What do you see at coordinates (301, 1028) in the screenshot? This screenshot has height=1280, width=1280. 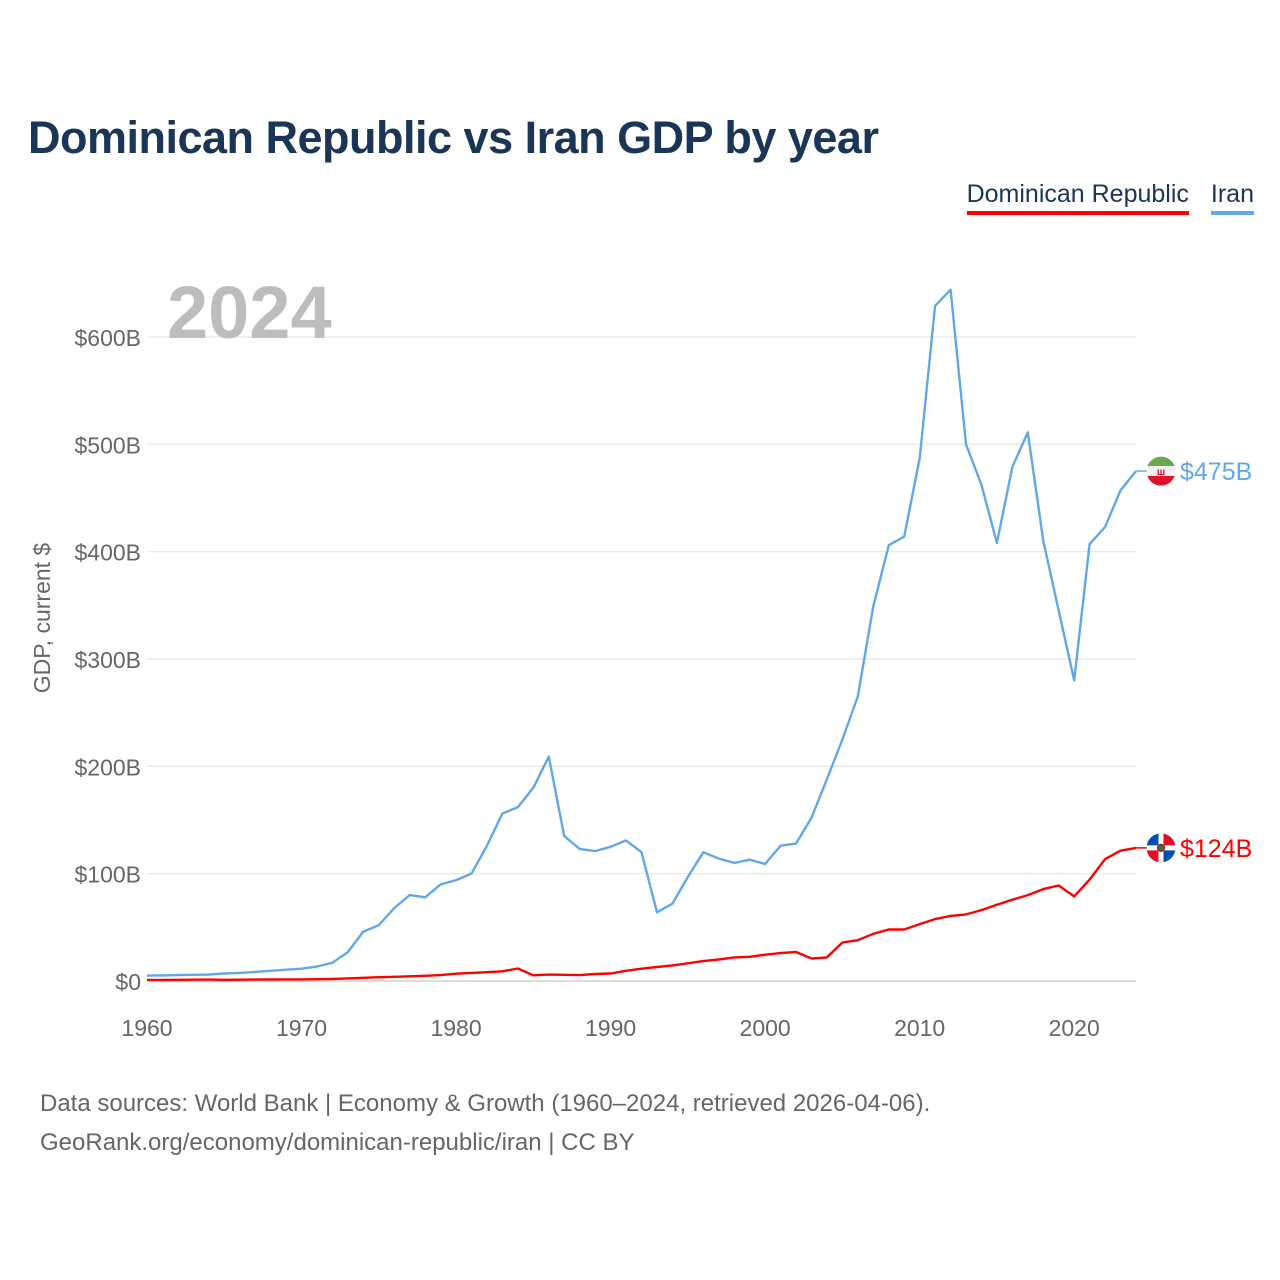 I see `x-tick-label: 1970` at bounding box center [301, 1028].